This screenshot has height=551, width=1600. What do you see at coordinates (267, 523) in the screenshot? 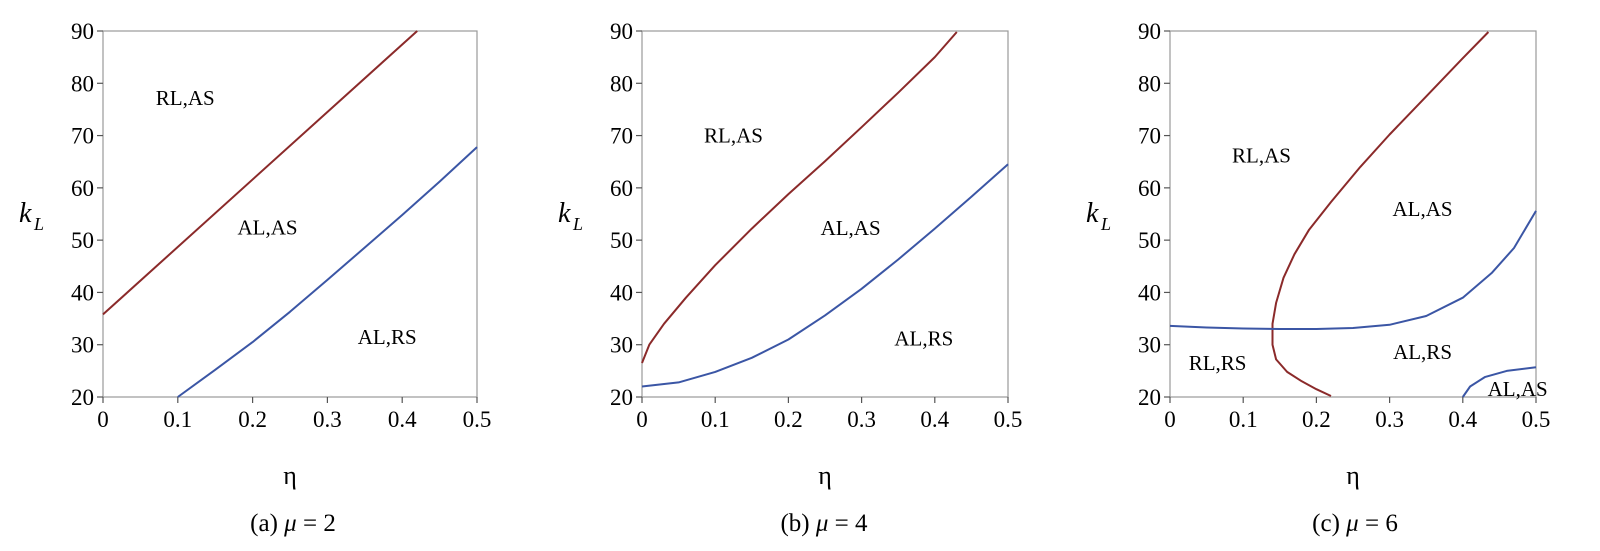
I see `caption-prefix: (a)` at bounding box center [267, 523].